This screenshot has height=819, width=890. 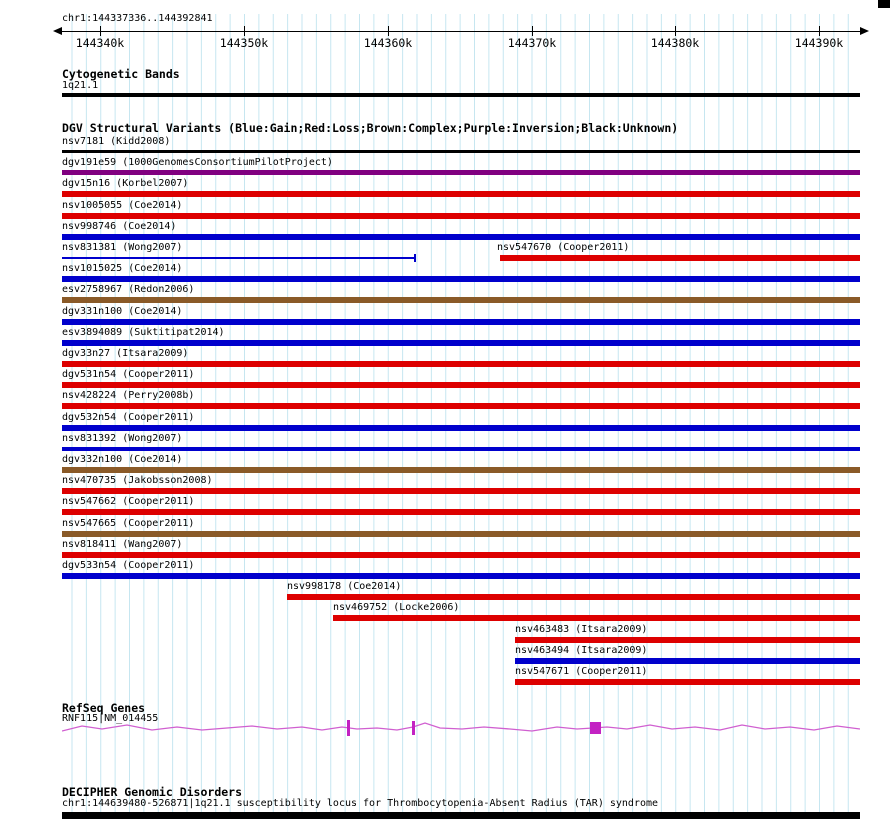 I want to click on variant-label: dgv33n27 (Itsara2009), so click(x=125, y=353).